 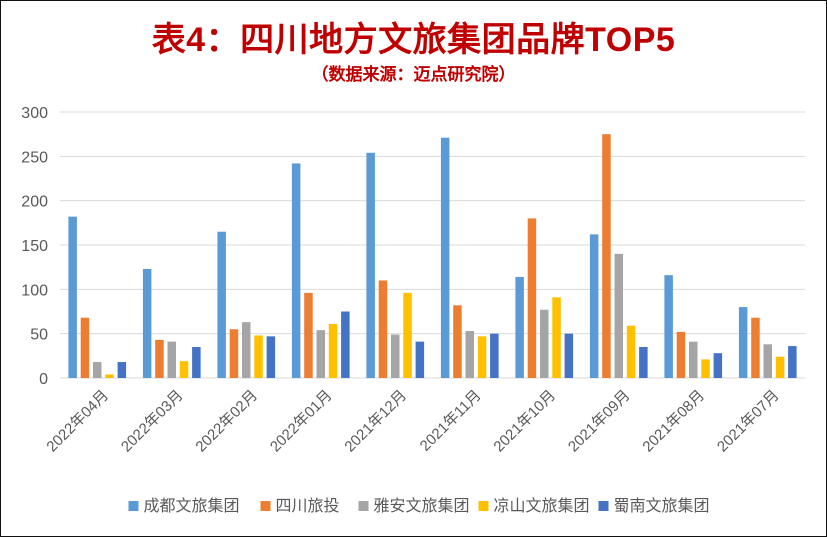 What do you see at coordinates (34, 157) in the screenshot?
I see `y-tick-label: 250` at bounding box center [34, 157].